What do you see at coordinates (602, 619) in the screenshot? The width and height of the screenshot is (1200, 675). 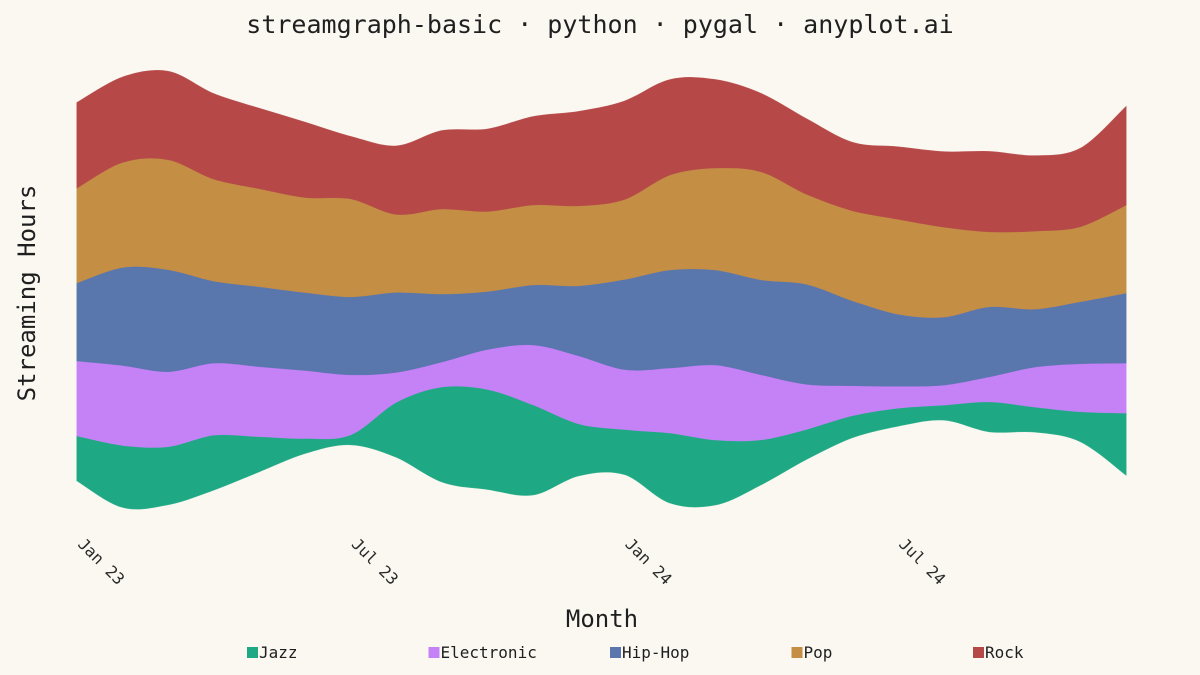 I see `x-axis-title: Month` at bounding box center [602, 619].